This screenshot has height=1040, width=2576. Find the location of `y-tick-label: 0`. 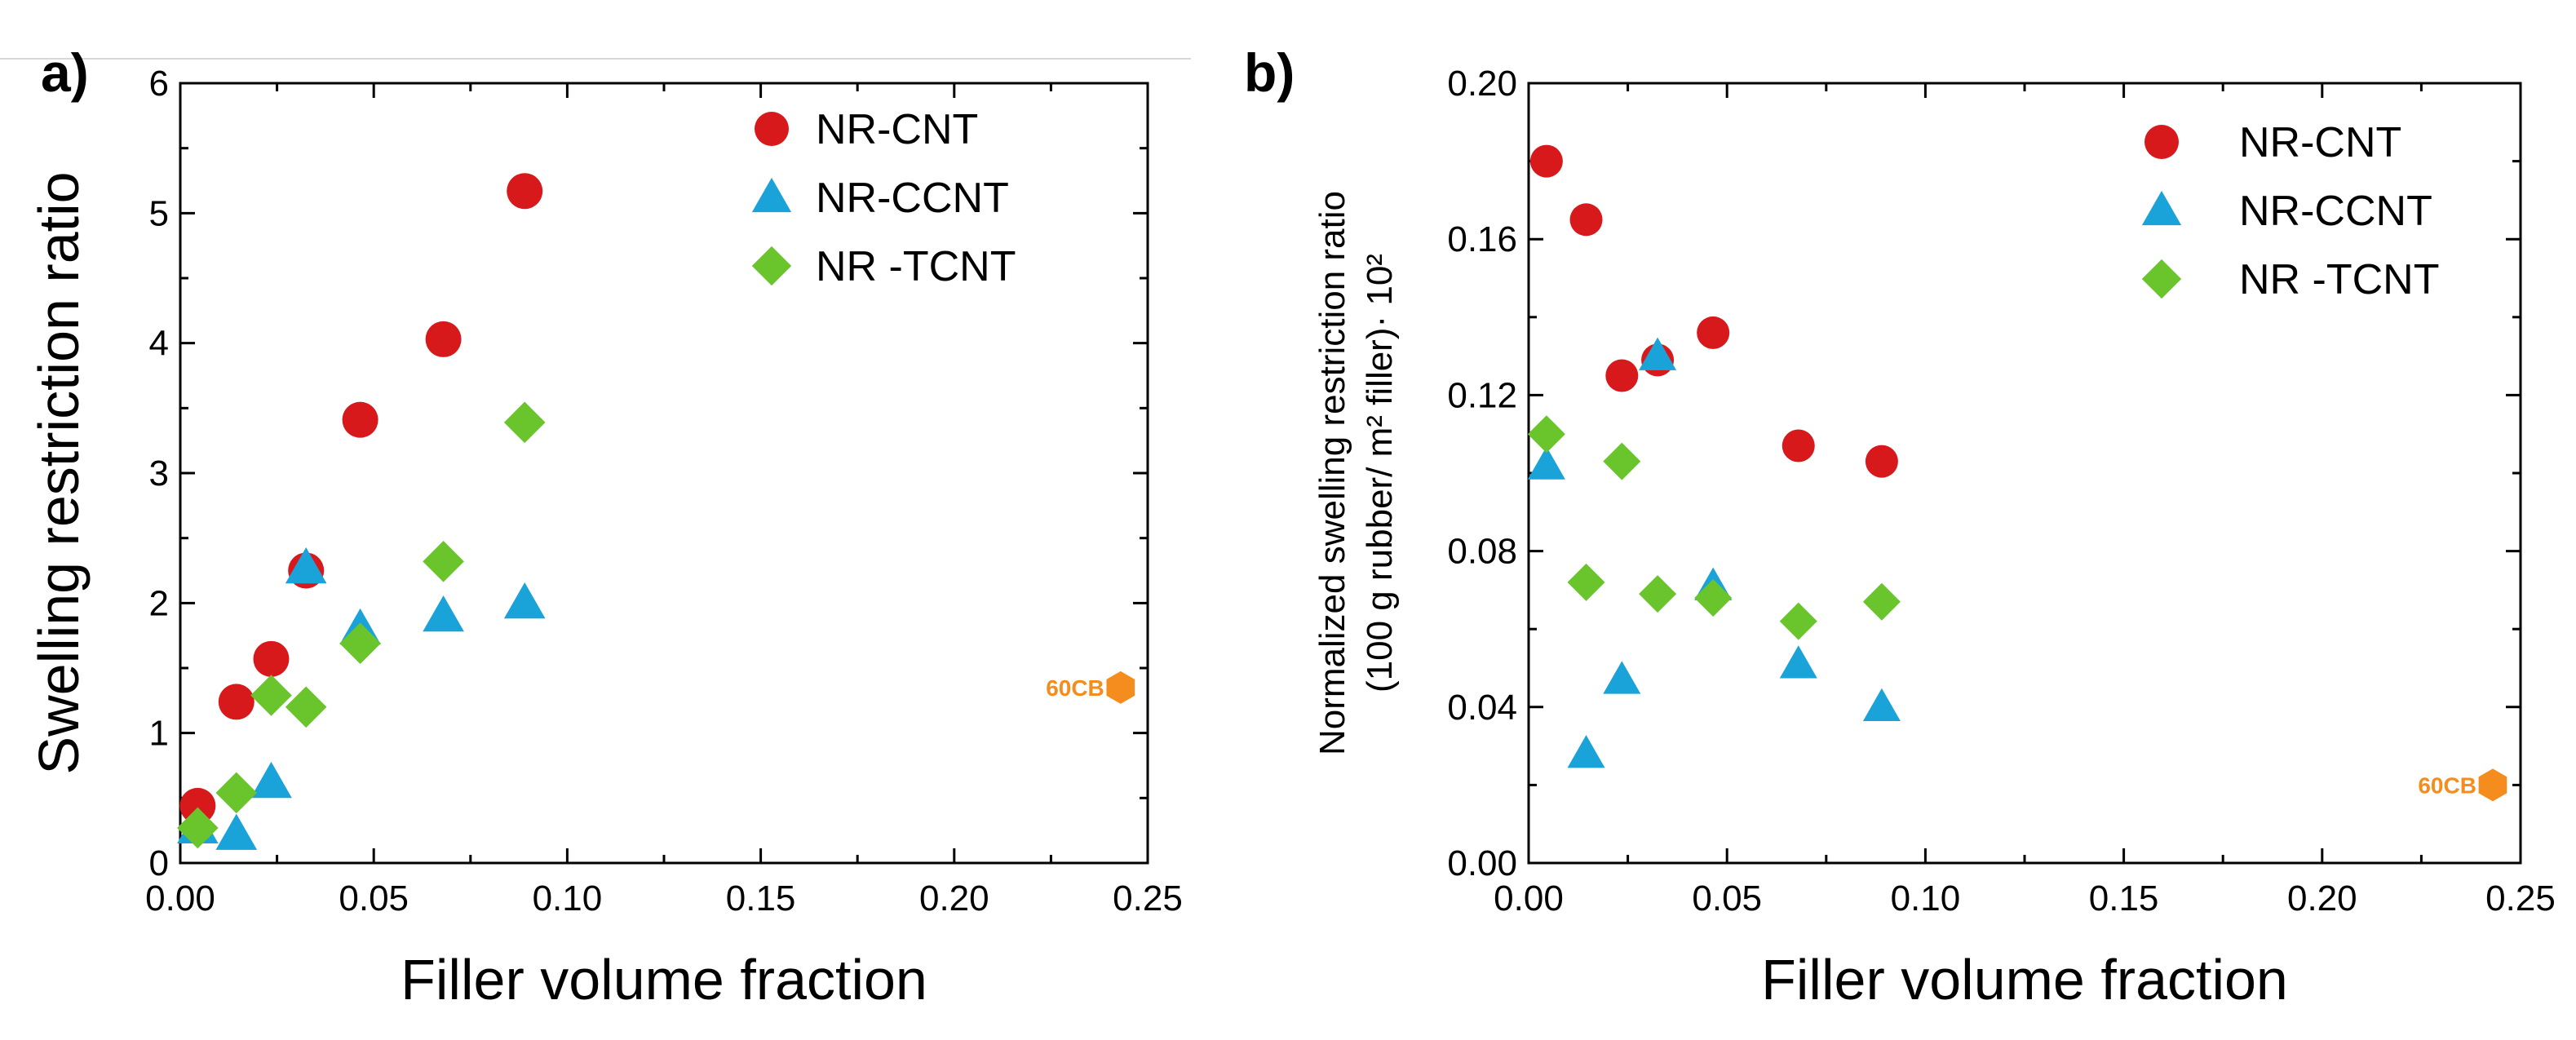

y-tick-label: 0 is located at coordinates (159, 863).